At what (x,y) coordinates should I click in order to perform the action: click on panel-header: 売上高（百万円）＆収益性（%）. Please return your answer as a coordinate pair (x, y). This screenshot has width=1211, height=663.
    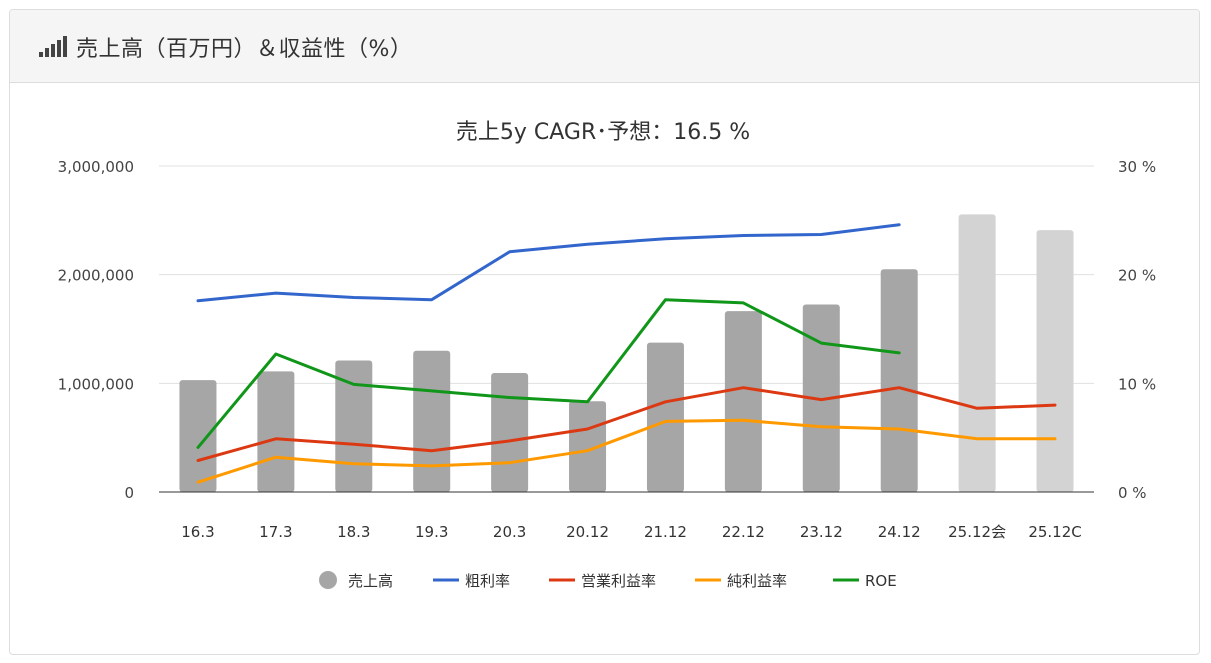
    Looking at the image, I should click on (604, 46).